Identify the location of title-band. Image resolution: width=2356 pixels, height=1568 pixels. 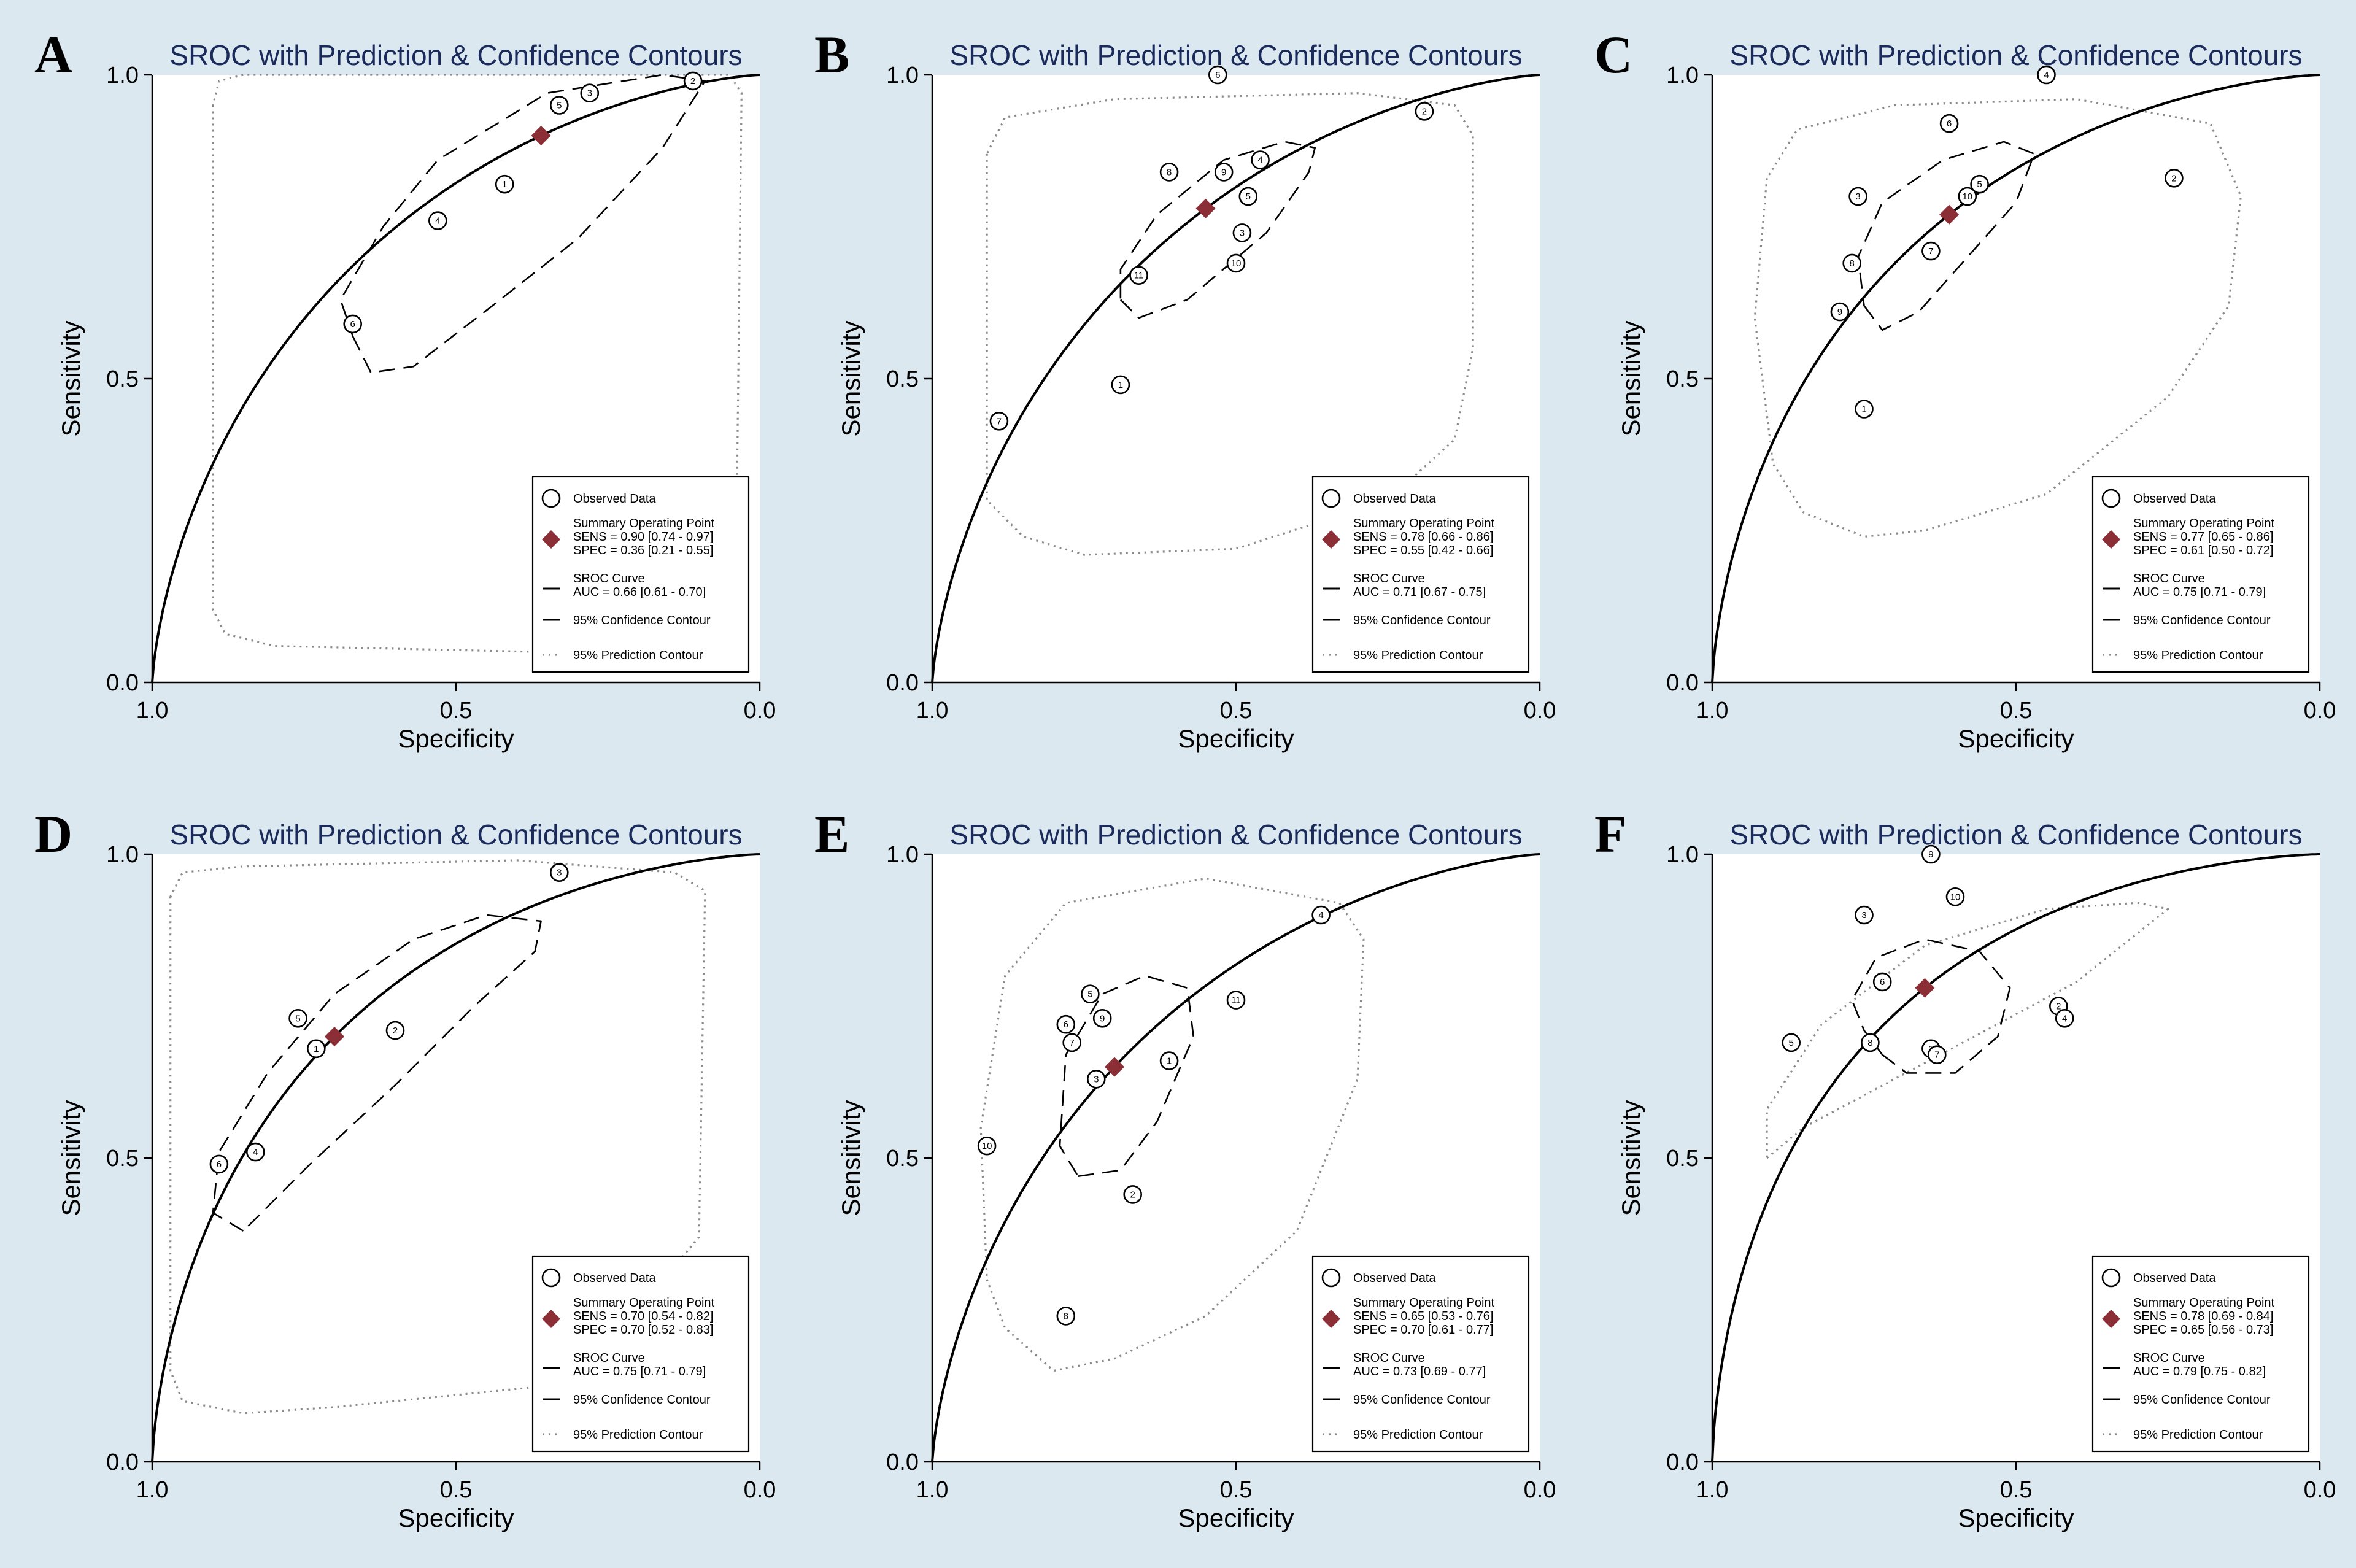
(2016, 56).